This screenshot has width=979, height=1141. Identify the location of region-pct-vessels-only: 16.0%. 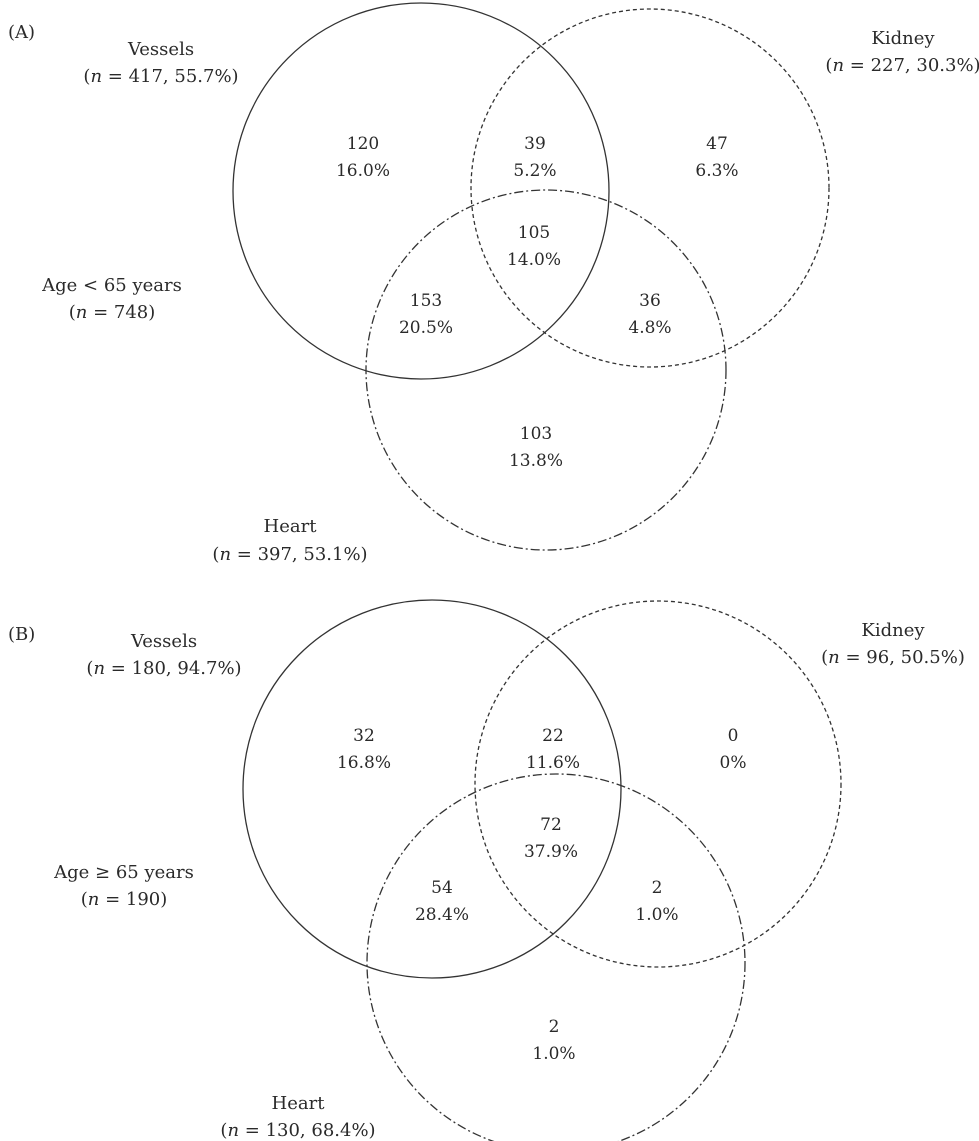
(363, 171).